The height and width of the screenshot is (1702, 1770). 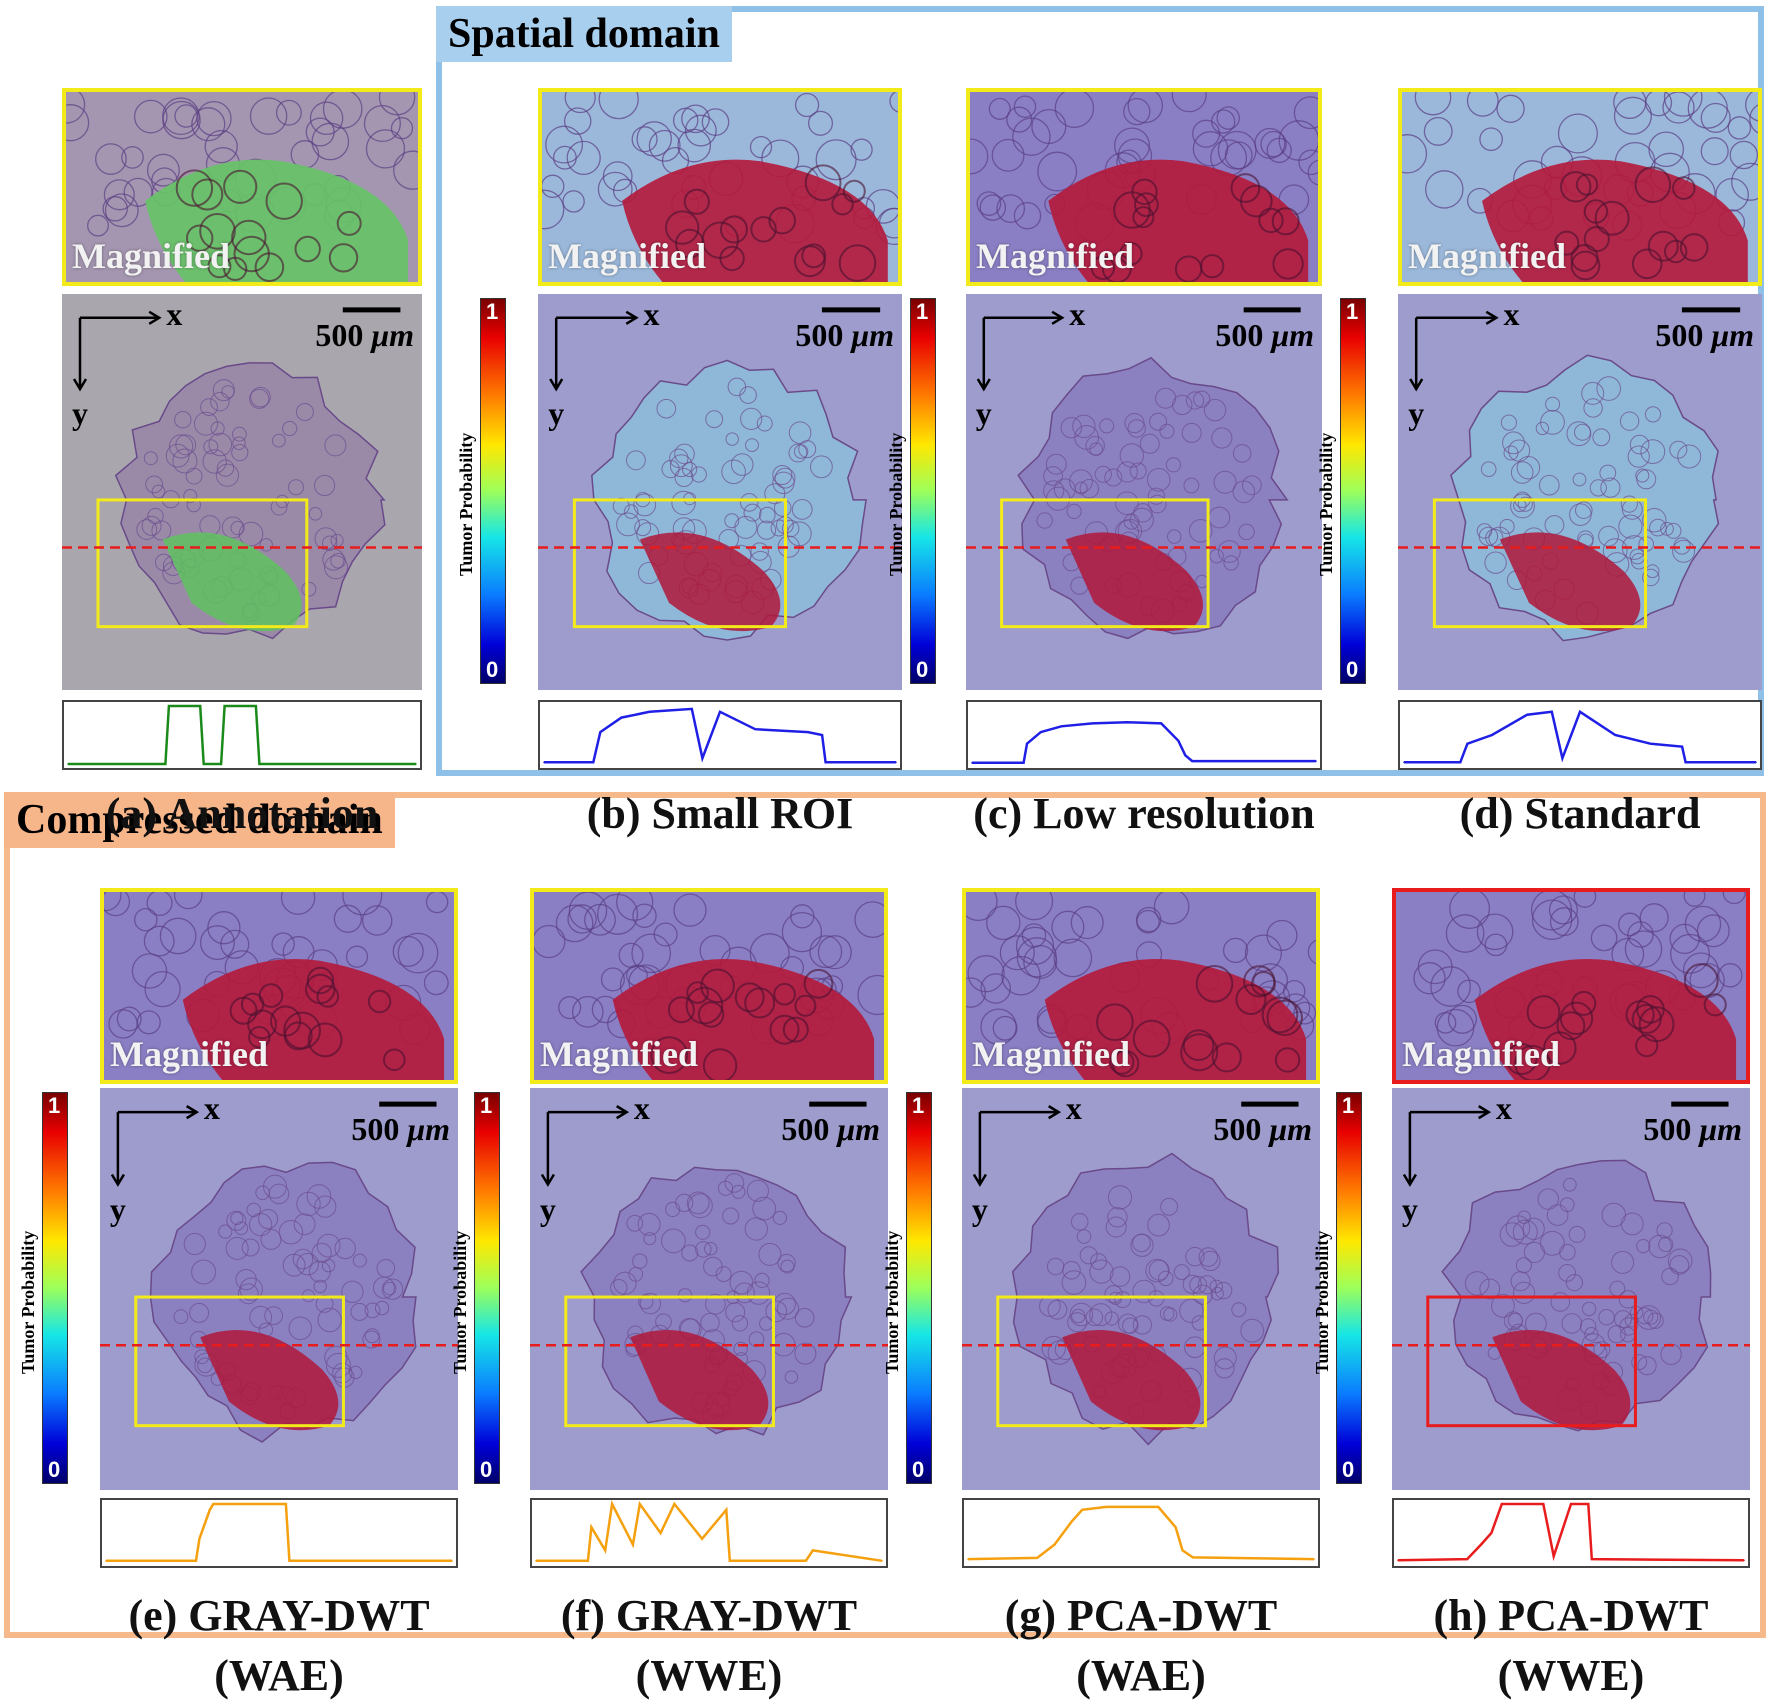 I want to click on panel-caption: (a) Annotation, so click(x=242, y=813).